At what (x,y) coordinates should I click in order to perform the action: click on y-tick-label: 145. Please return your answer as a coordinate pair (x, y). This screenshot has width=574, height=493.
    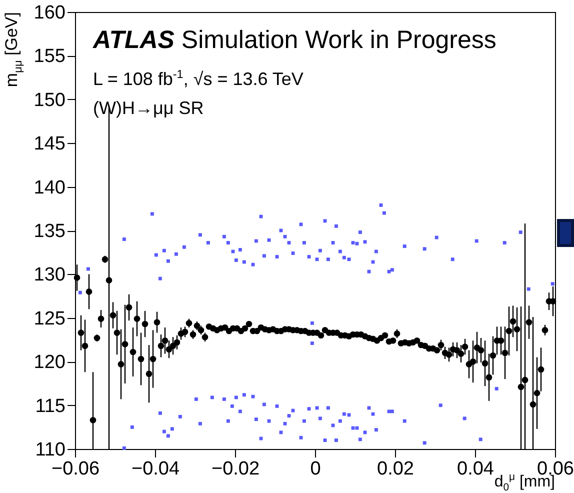
    Looking at the image, I should click on (50, 144).